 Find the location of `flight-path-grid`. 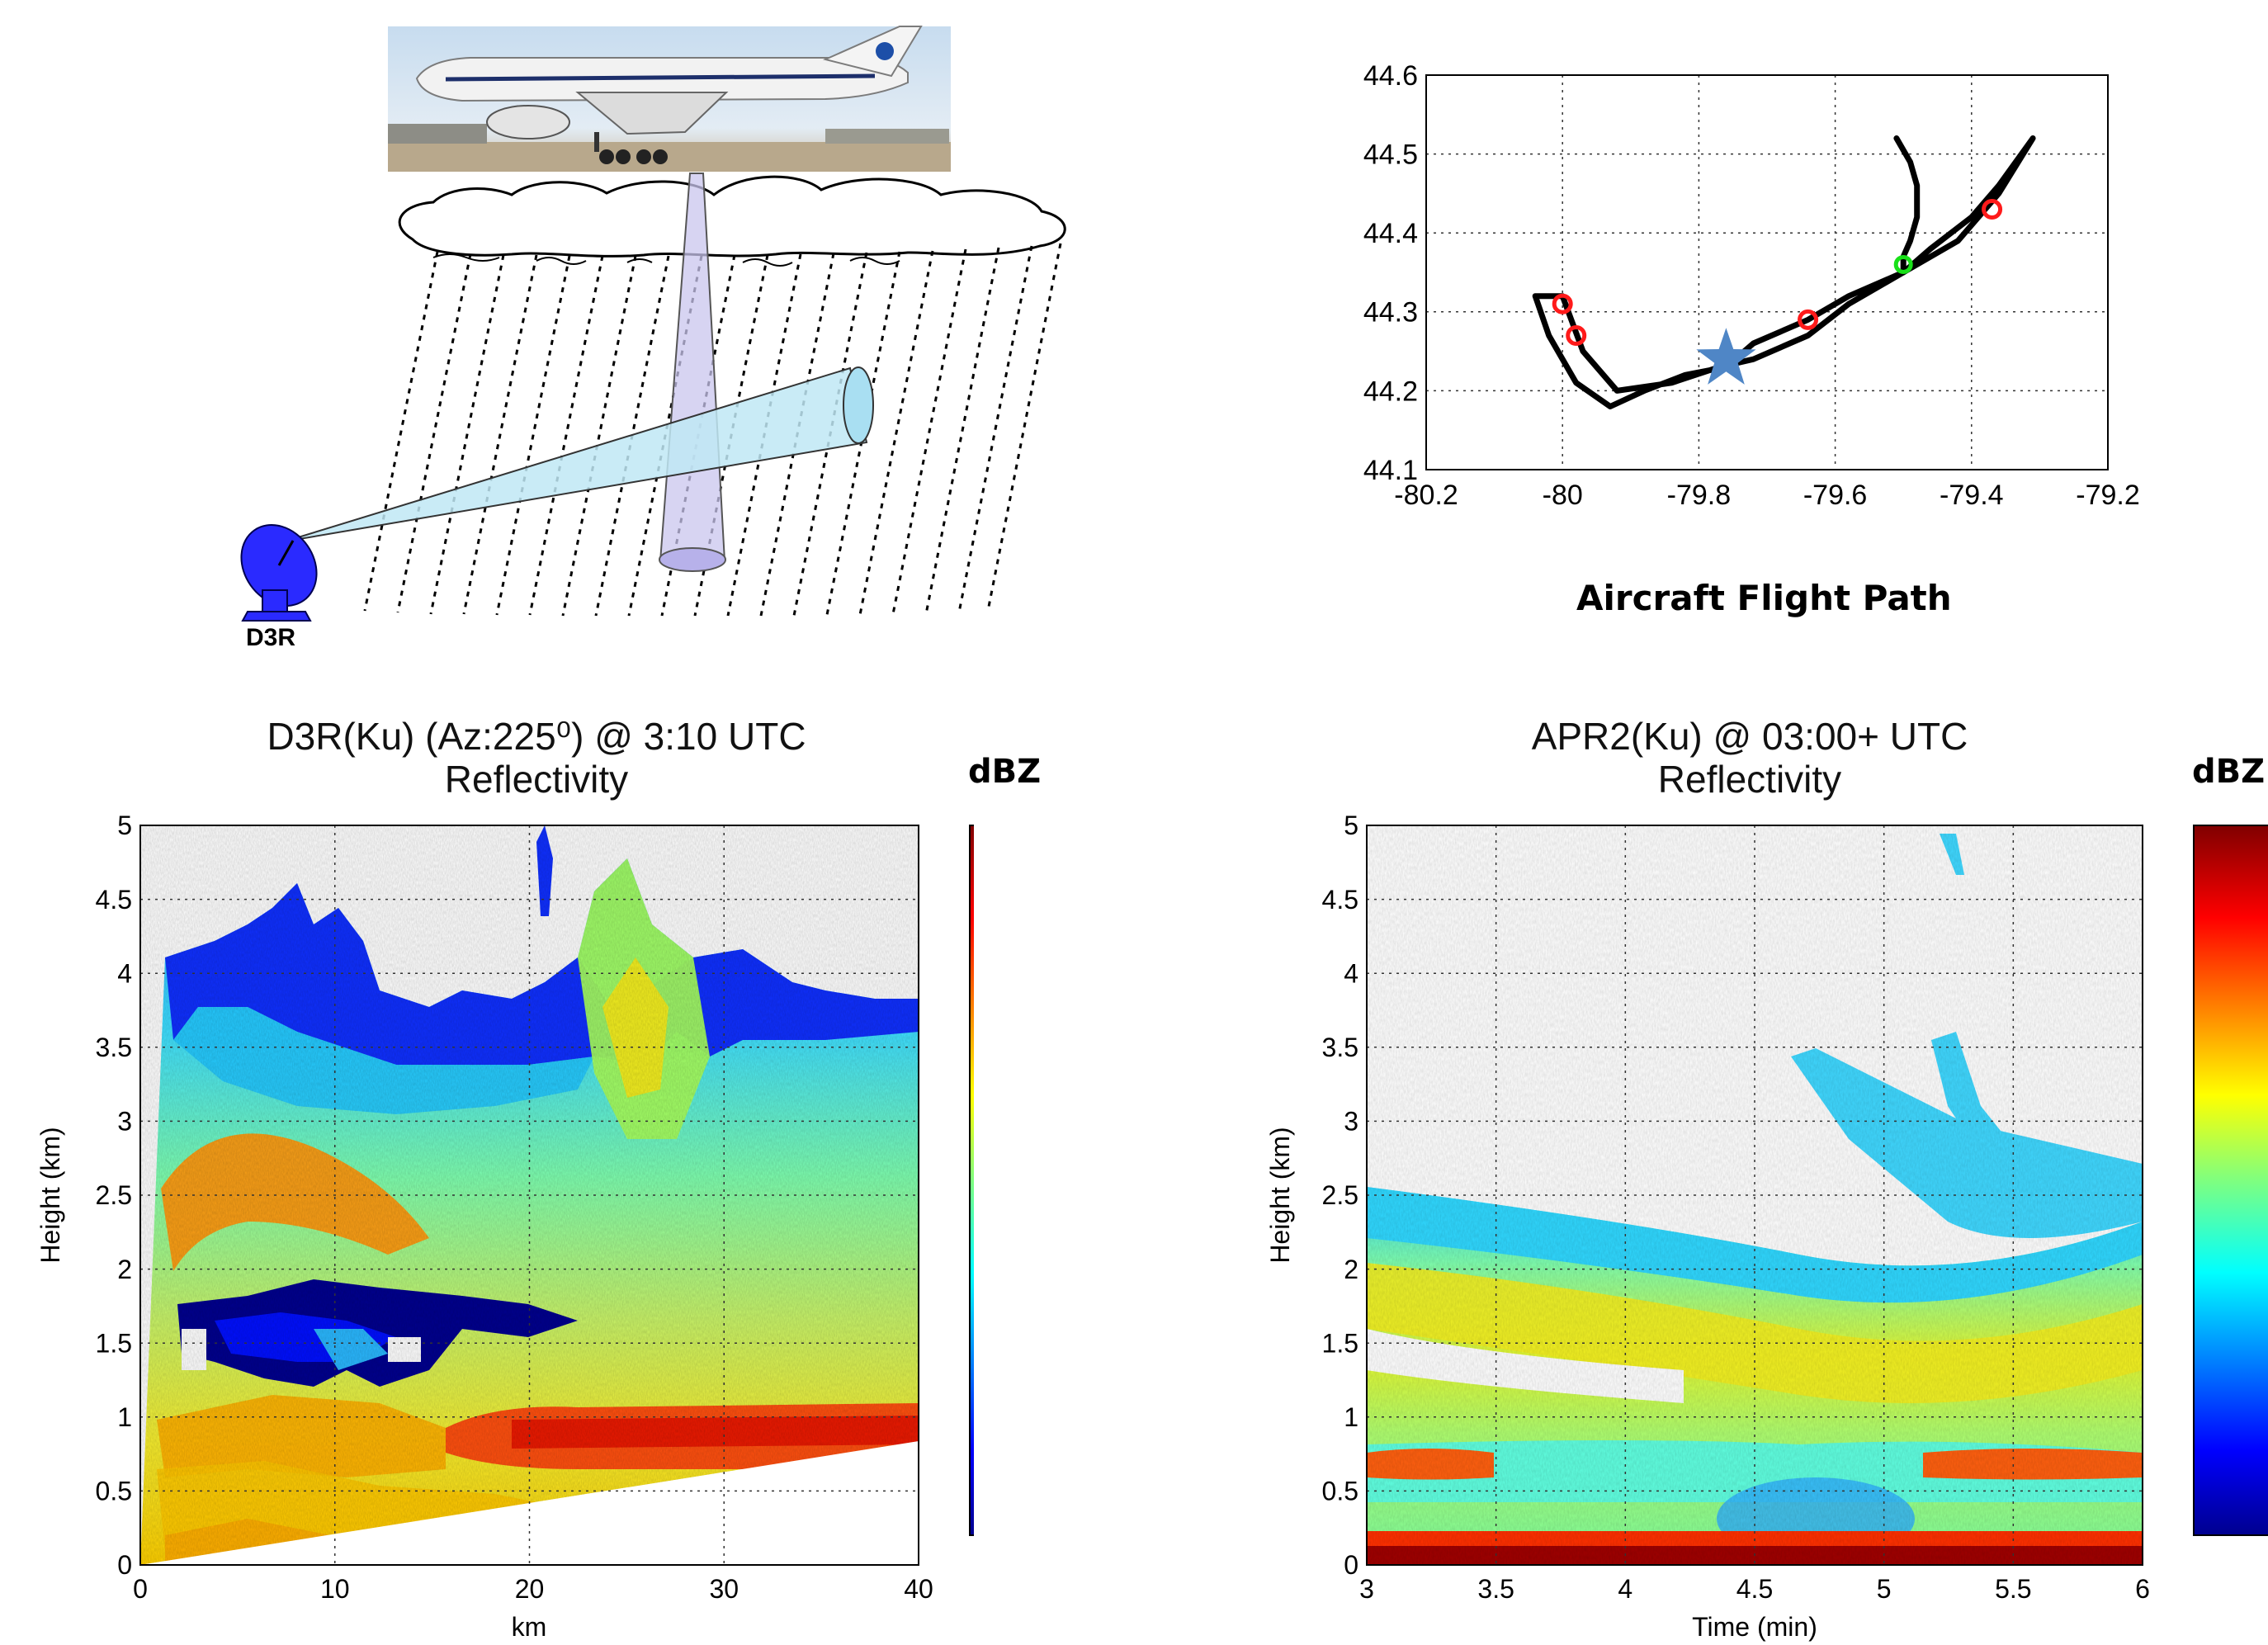

flight-path-grid is located at coordinates (1767, 273).